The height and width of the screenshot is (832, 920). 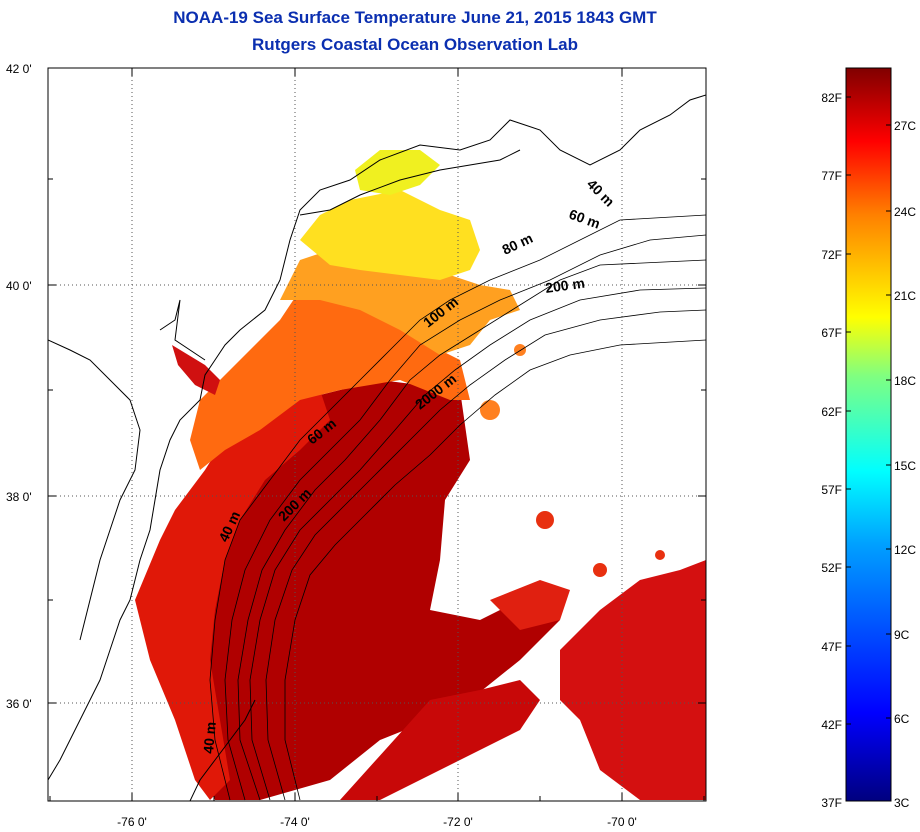 What do you see at coordinates (196, 370) in the screenshot?
I see `sst-delaware-patch` at bounding box center [196, 370].